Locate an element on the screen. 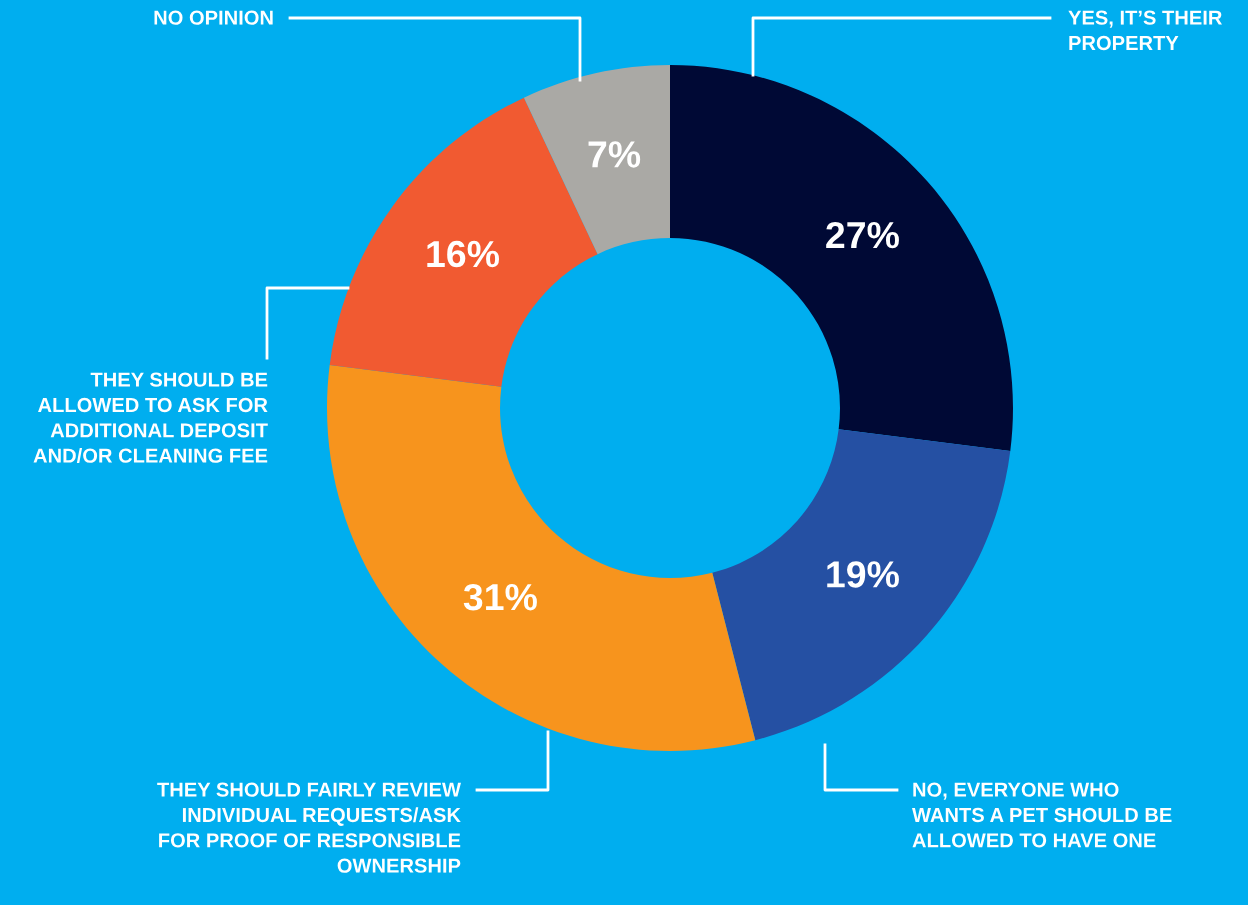 The width and height of the screenshot is (1248, 905). slice-label: THEY SHOULD FAIRLY REVIEW INDIVIDUAL REQUESTS/ASK FOR PROOF OF RESPONSIBLE OWNERSHIP is located at coordinates (309, 827).